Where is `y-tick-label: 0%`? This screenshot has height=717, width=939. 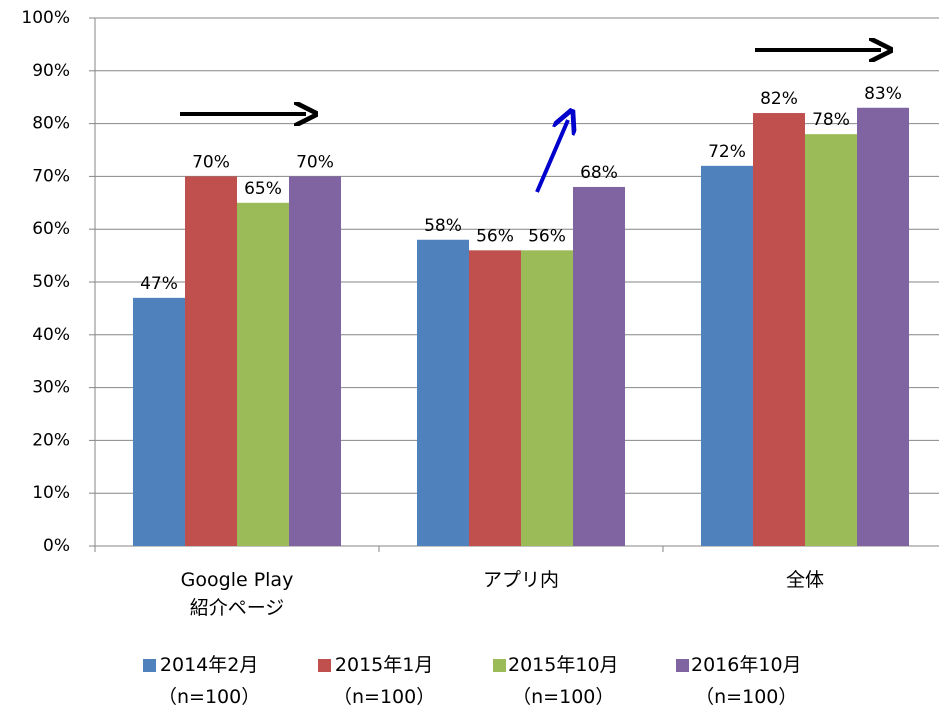
y-tick-label: 0% is located at coordinates (56, 546).